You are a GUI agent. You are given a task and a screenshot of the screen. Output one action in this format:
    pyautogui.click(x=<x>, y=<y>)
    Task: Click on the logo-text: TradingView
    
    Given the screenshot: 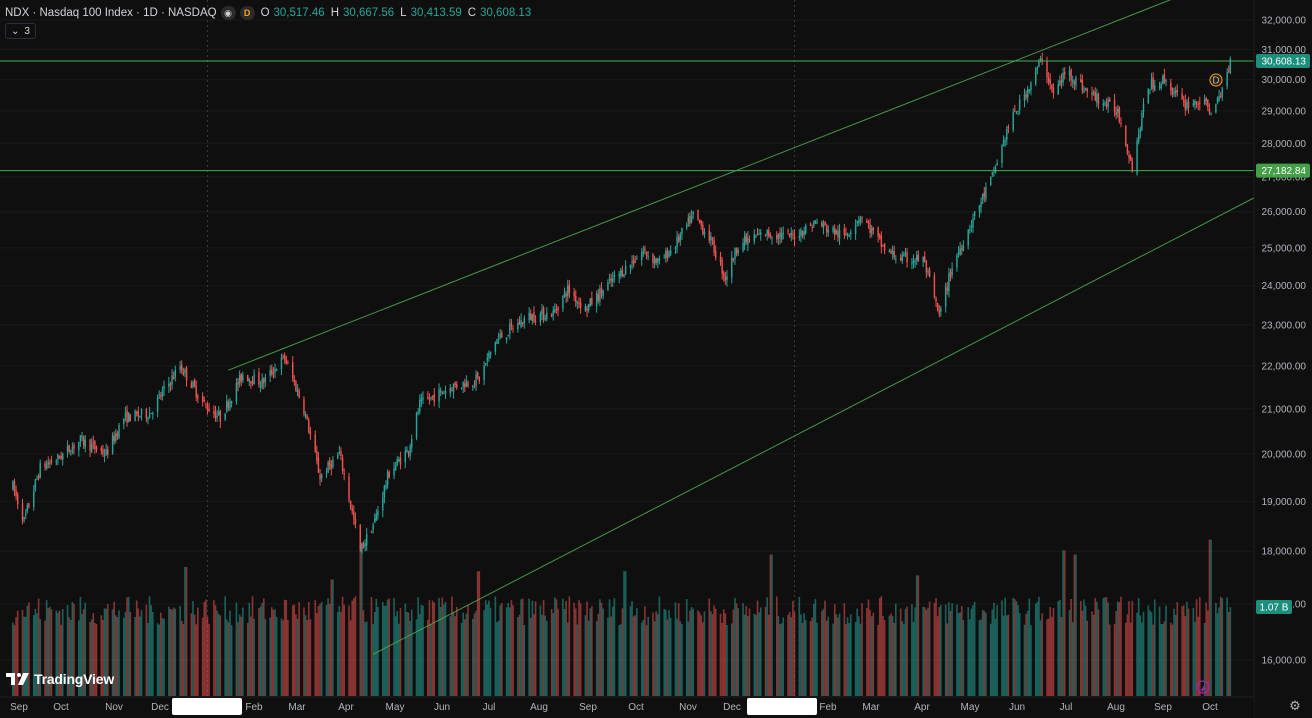 What is the action you would take?
    pyautogui.click(x=74, y=679)
    